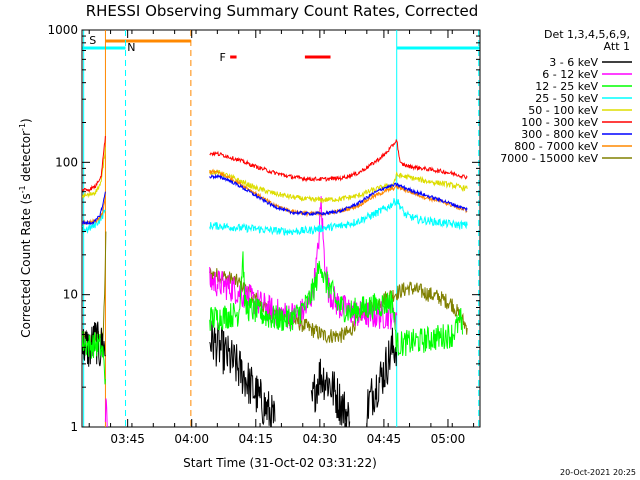  Describe the element at coordinates (549, 158) in the screenshot. I see `legend-label: 7000 - 15000 keV` at that location.